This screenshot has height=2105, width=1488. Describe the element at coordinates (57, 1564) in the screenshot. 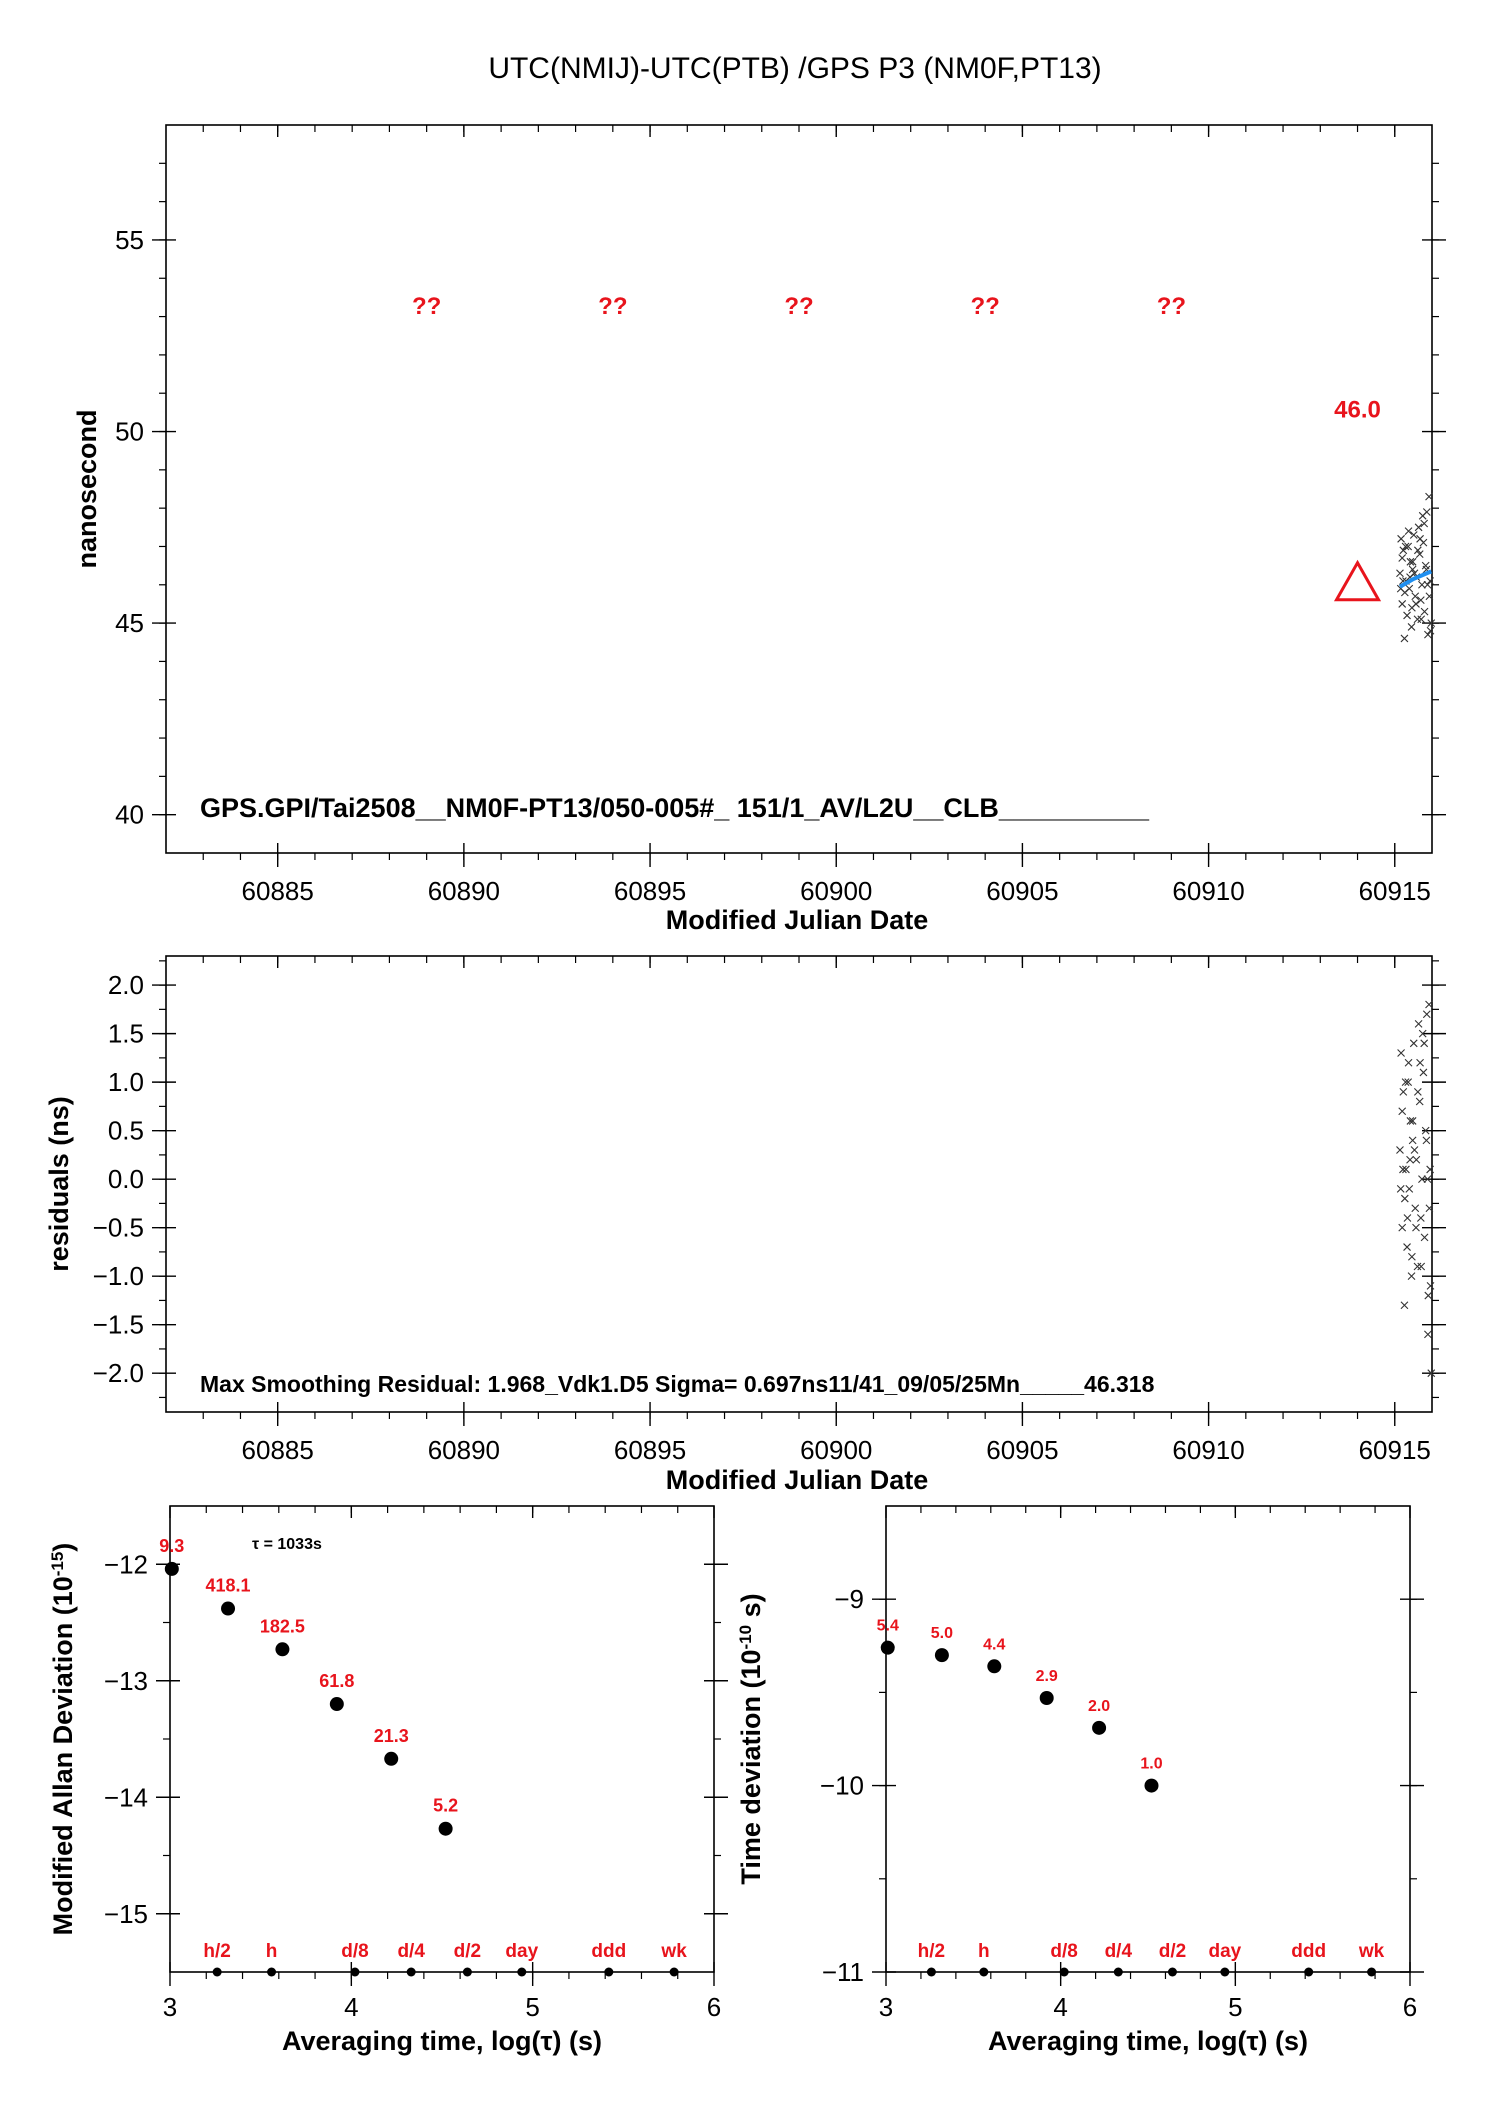

I see `y-axis-title-exponent: -15` at that location.